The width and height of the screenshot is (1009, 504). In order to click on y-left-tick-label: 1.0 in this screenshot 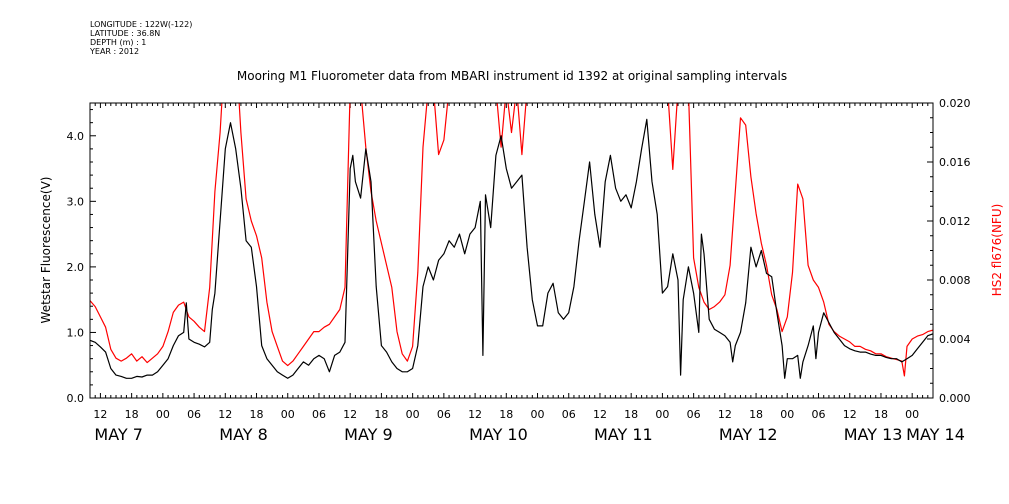, I will do `click(76, 332)`.